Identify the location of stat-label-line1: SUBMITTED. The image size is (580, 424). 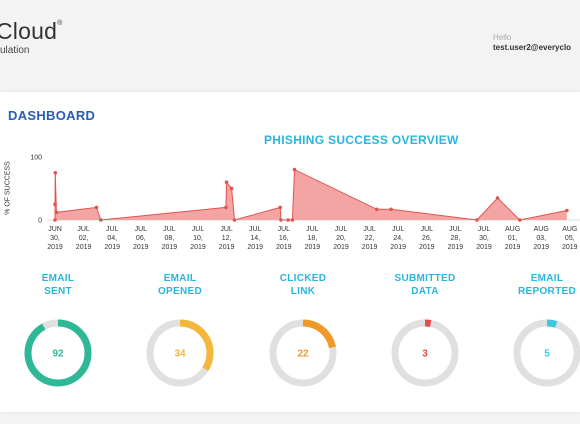
(425, 278).